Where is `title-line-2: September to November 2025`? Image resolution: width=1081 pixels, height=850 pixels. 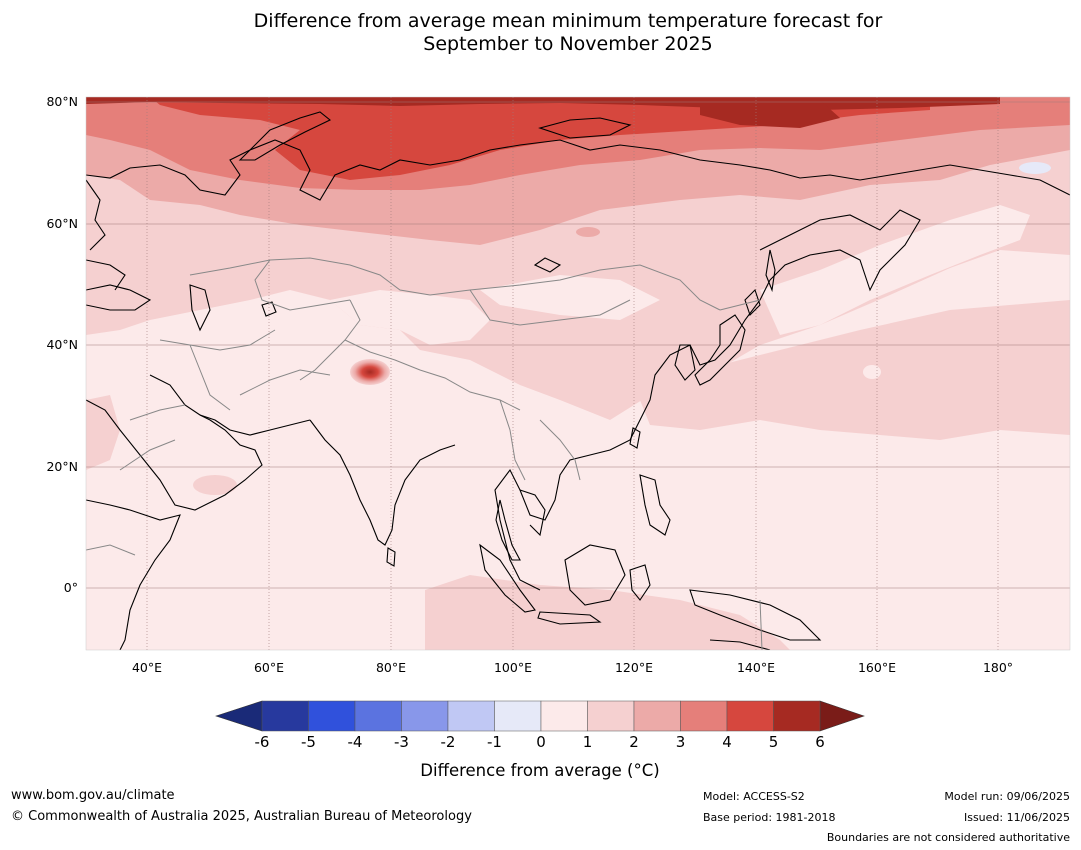 title-line-2: September to November 2025 is located at coordinates (568, 44).